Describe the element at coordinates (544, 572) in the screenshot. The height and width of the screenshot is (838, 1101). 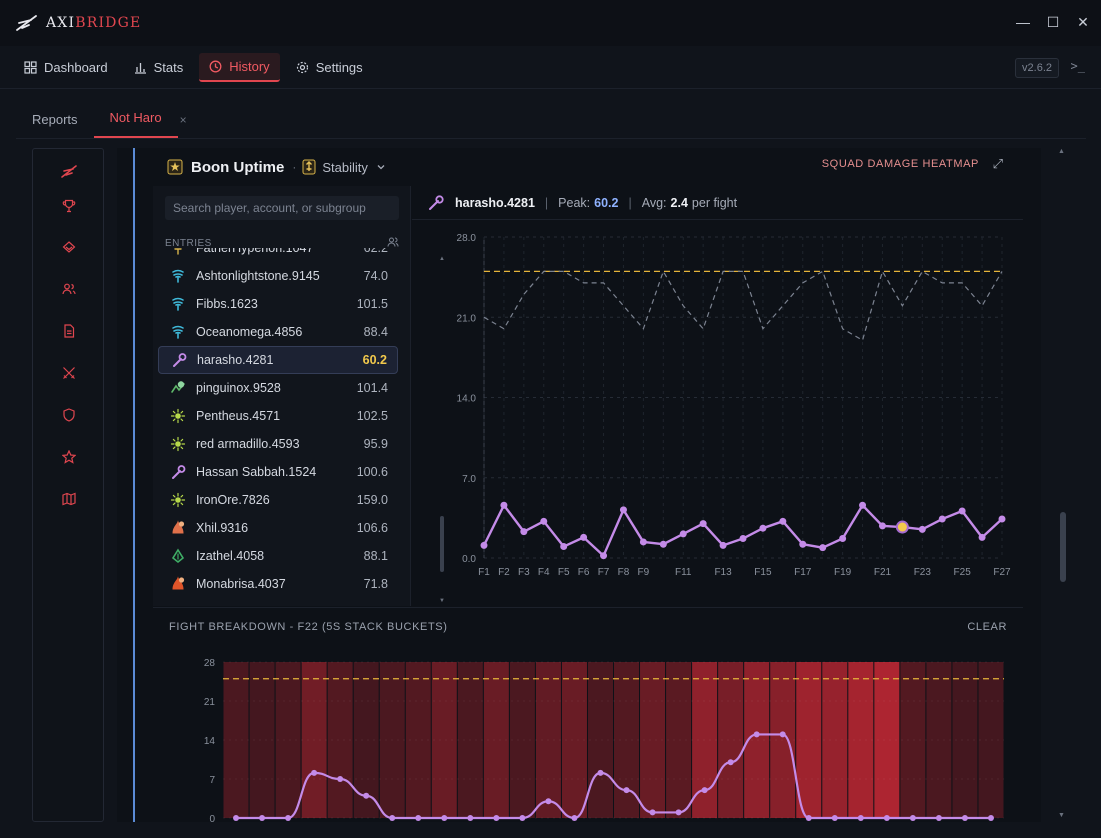
I see `x-tick-label: F4` at that location.